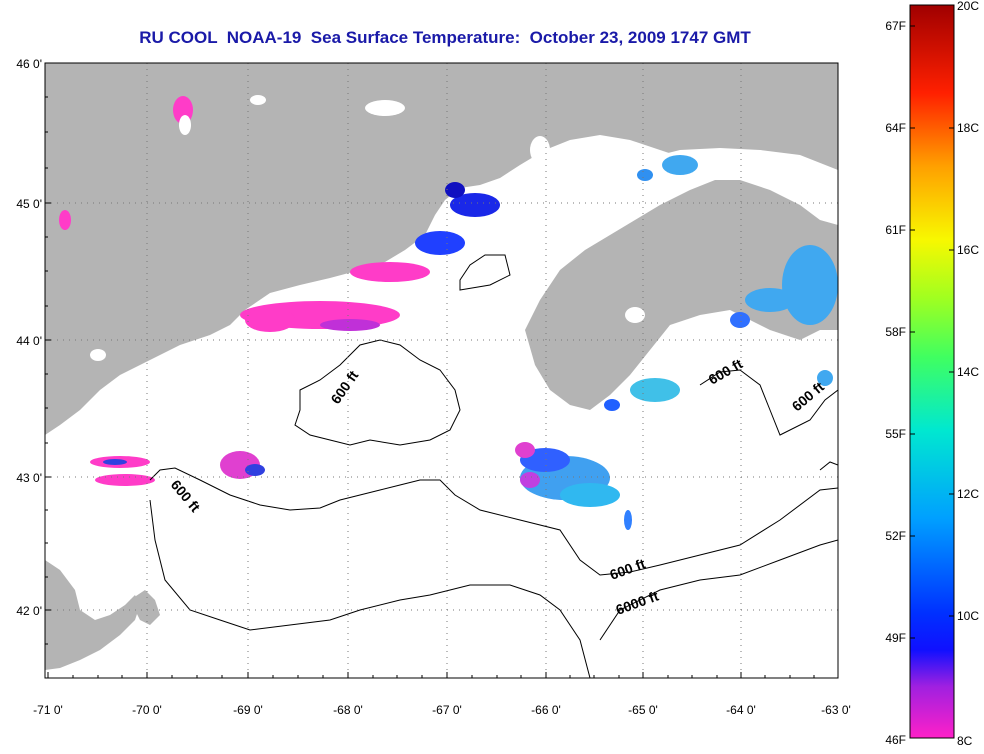  I want to click on colorbar-c-label: 16C, so click(968, 250).